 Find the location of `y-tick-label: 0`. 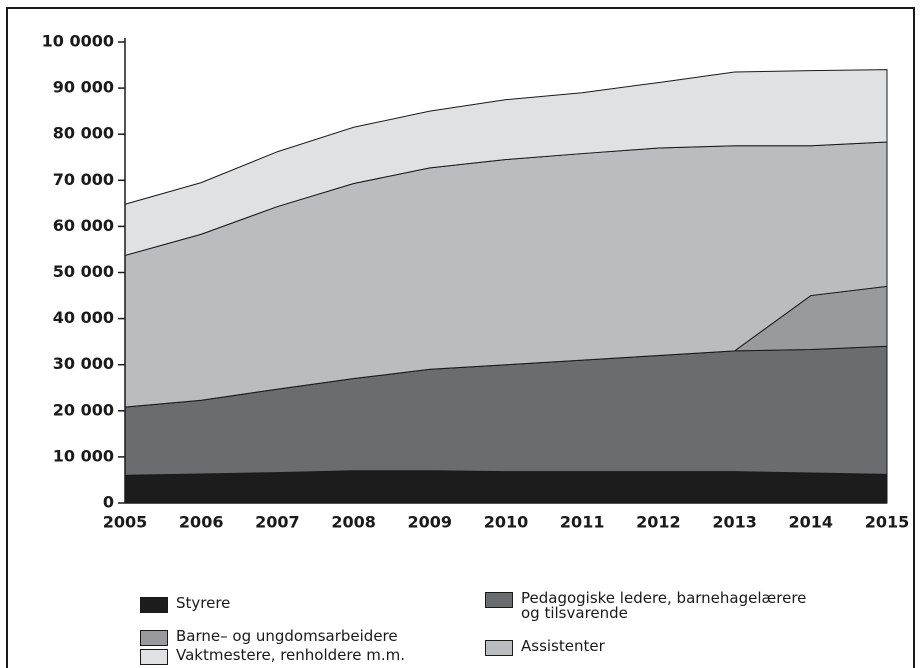

y-tick-label: 0 is located at coordinates (108, 502).